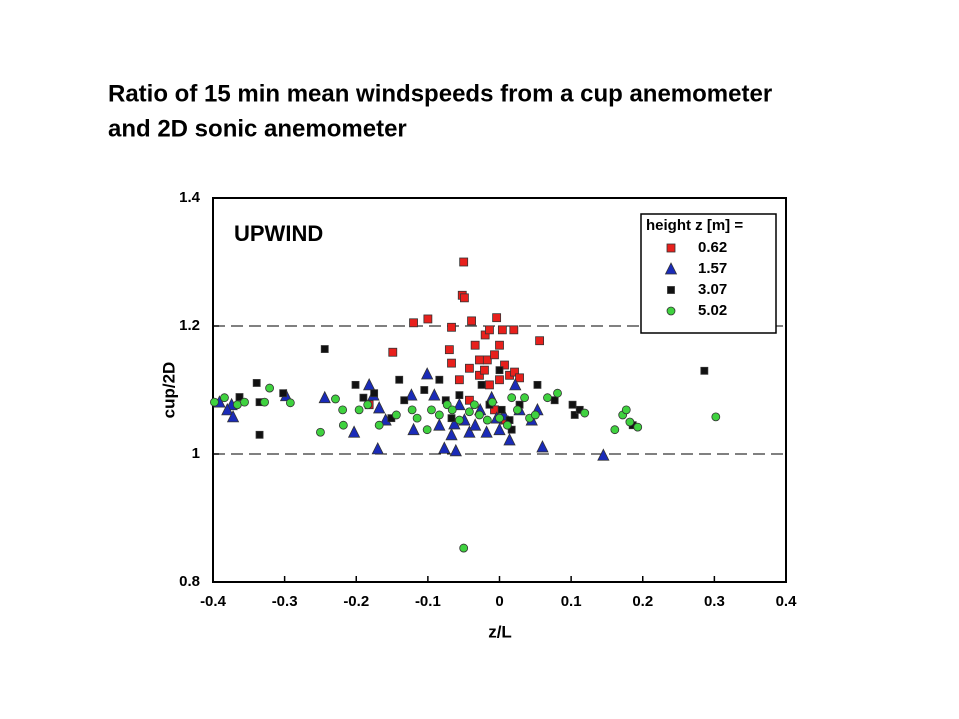 This screenshot has width=959, height=719. Describe the element at coordinates (712, 310) in the screenshot. I see `legend-label: 5.02` at that location.